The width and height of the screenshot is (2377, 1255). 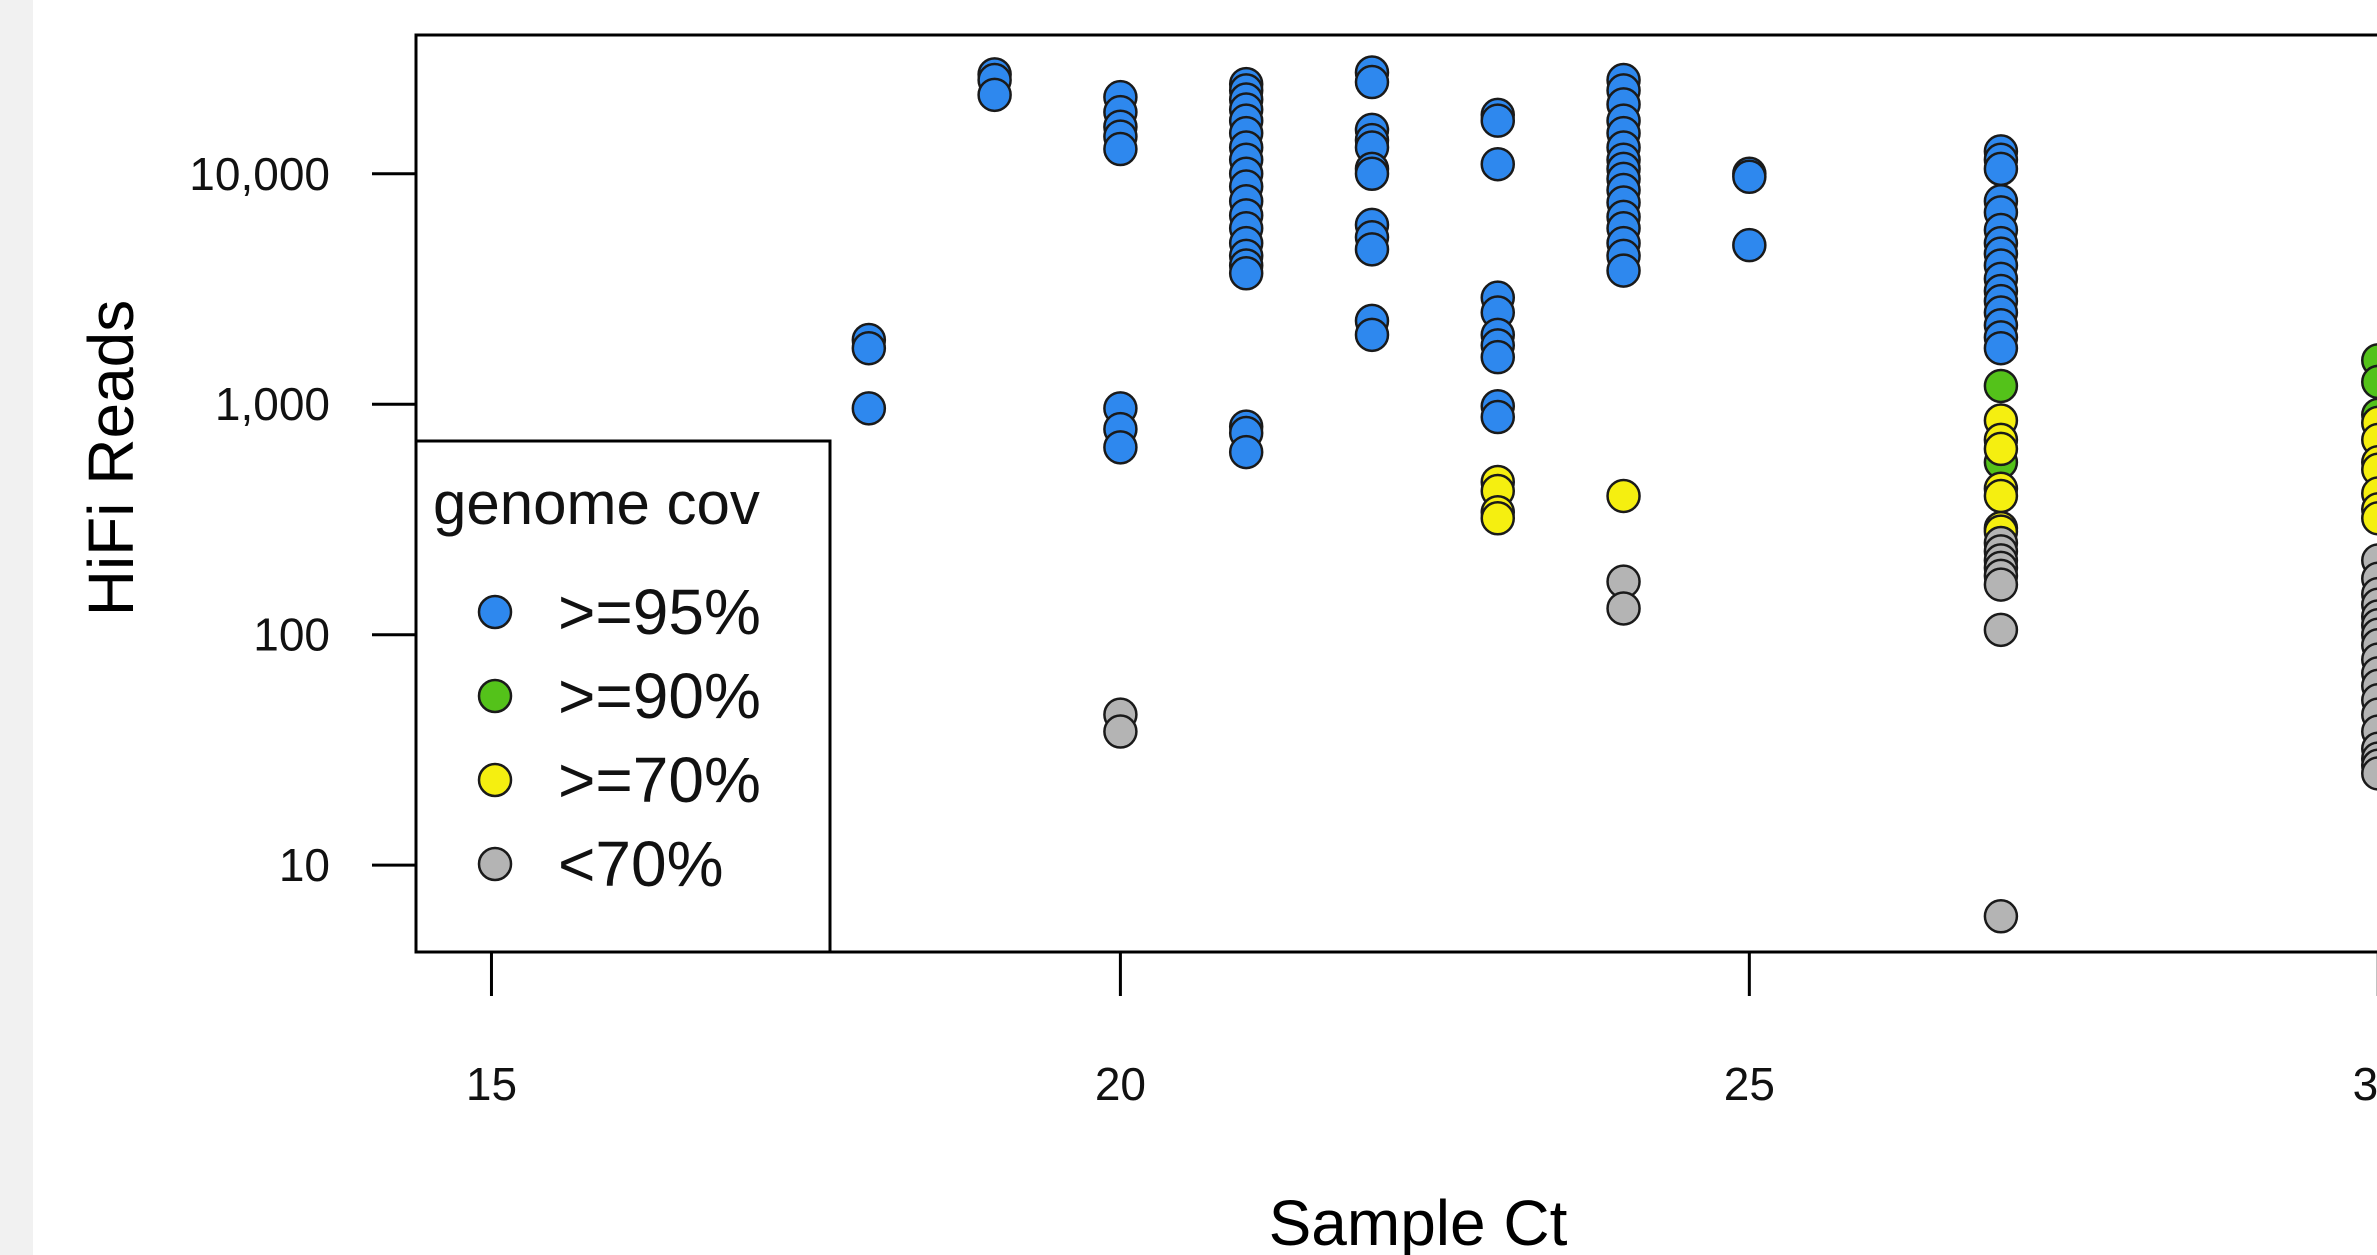 What do you see at coordinates (272, 404) in the screenshot?
I see `y-tick-label: 1,000` at bounding box center [272, 404].